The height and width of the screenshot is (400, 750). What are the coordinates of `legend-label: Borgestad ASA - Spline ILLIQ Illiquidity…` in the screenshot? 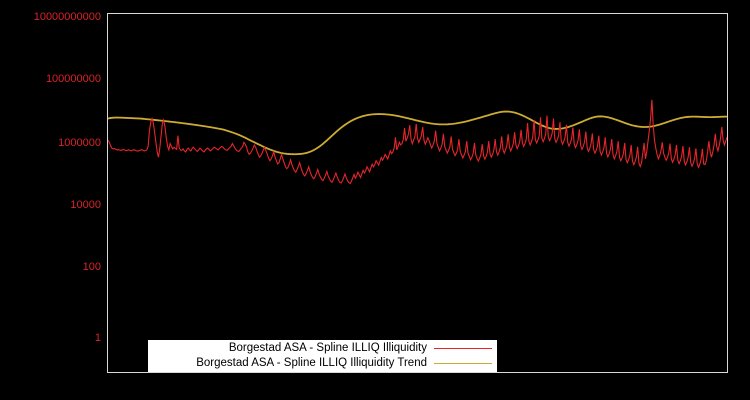 It's located at (311, 363).